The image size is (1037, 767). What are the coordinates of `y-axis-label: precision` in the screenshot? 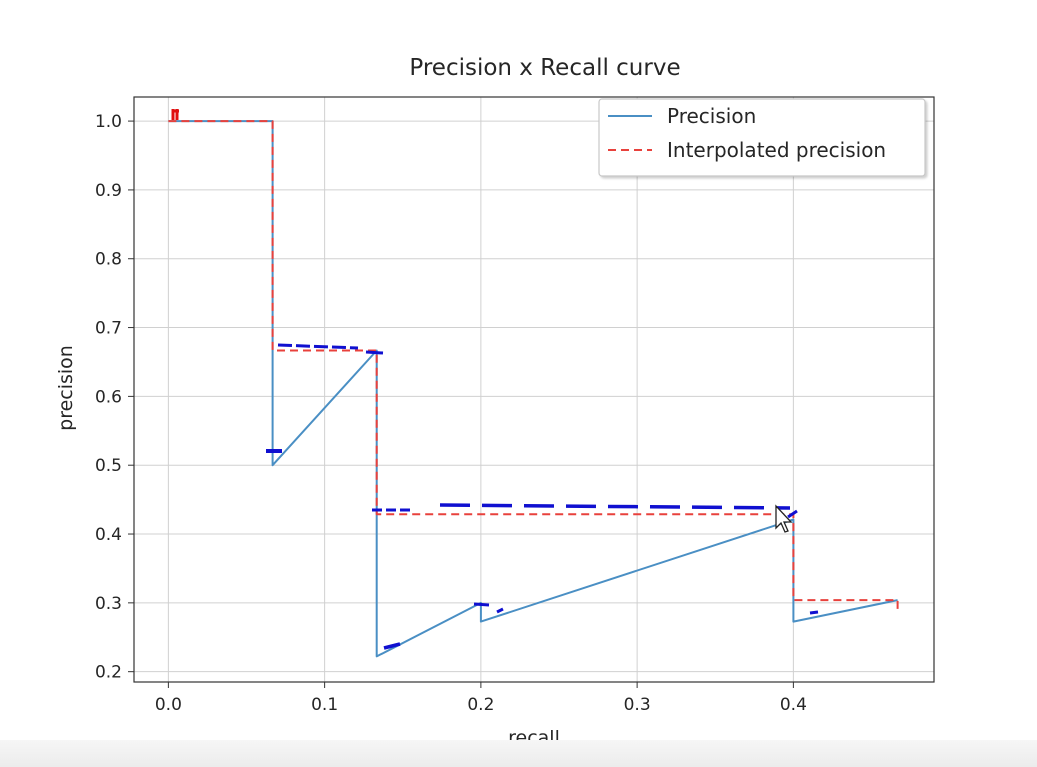 It's located at (66, 388).